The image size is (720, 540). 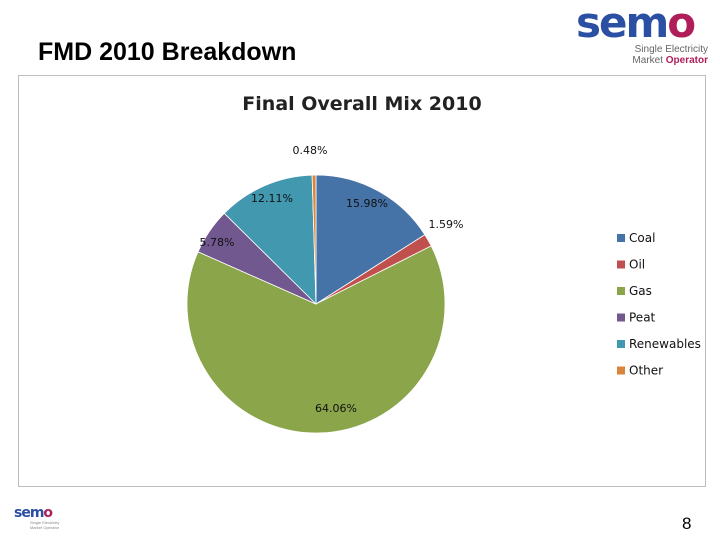 I want to click on legend-label-renewables: Renewables, so click(x=665, y=344).